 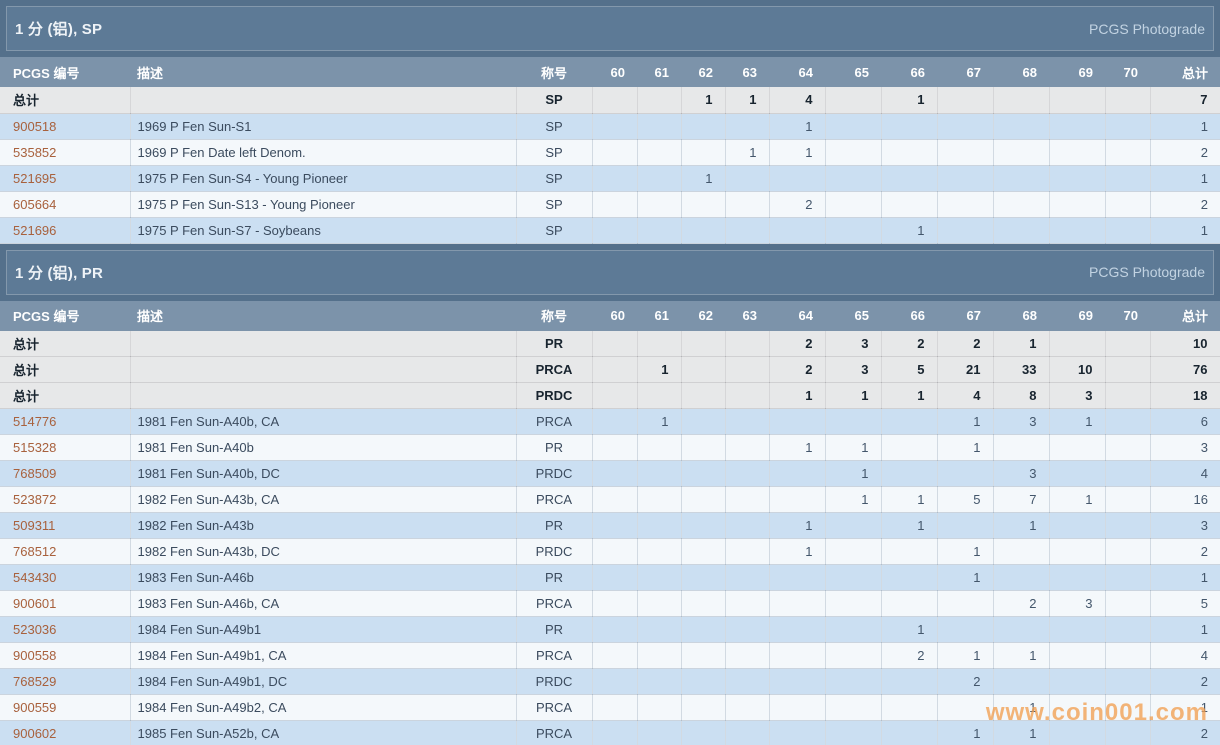 What do you see at coordinates (65, 230) in the screenshot?
I see `pcgs-number-link: 521696` at bounding box center [65, 230].